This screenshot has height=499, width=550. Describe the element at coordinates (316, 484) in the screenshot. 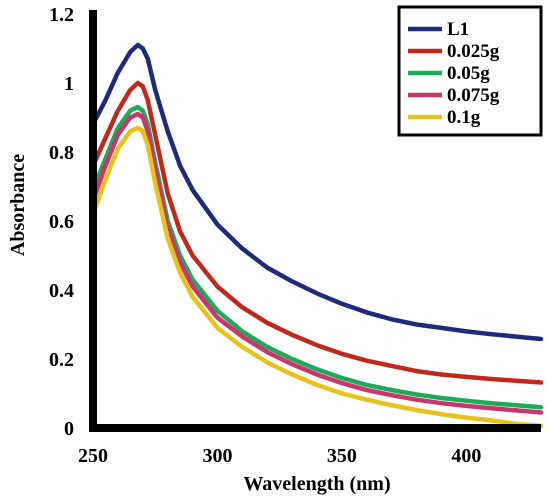

I see `x-axis-title: Wavelength (nm)` at that location.